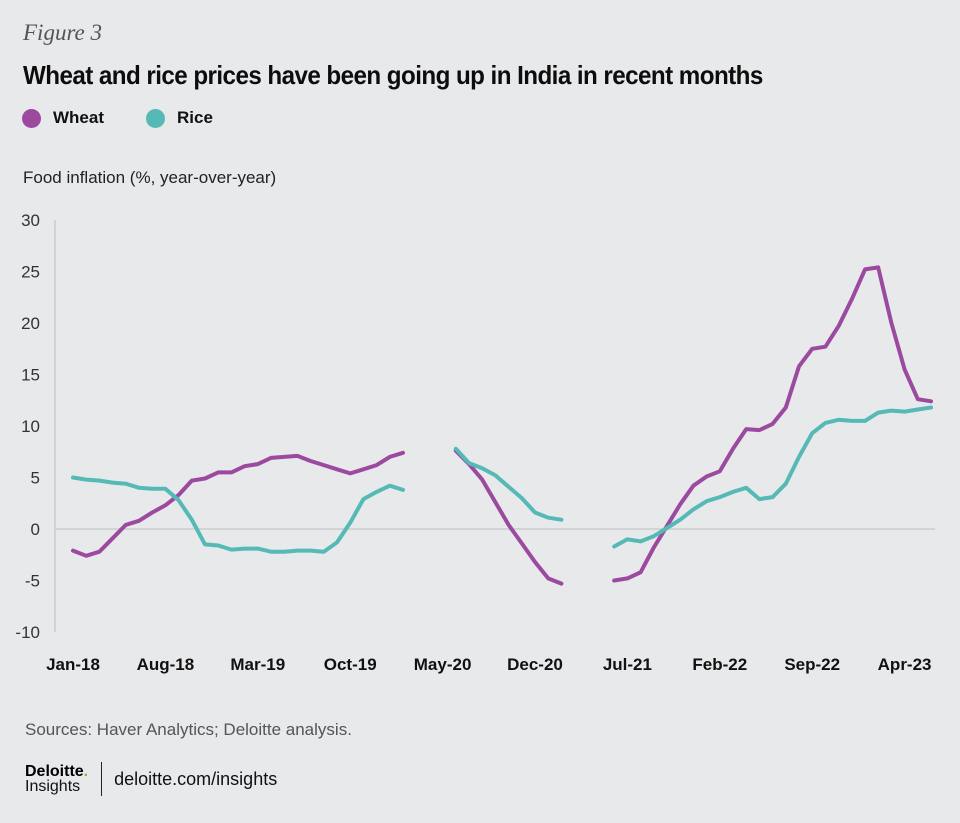 Image resolution: width=960 pixels, height=823 pixels. What do you see at coordinates (196, 778) in the screenshot?
I see `deloitte-insights-link: deloitte.com/insights` at bounding box center [196, 778].